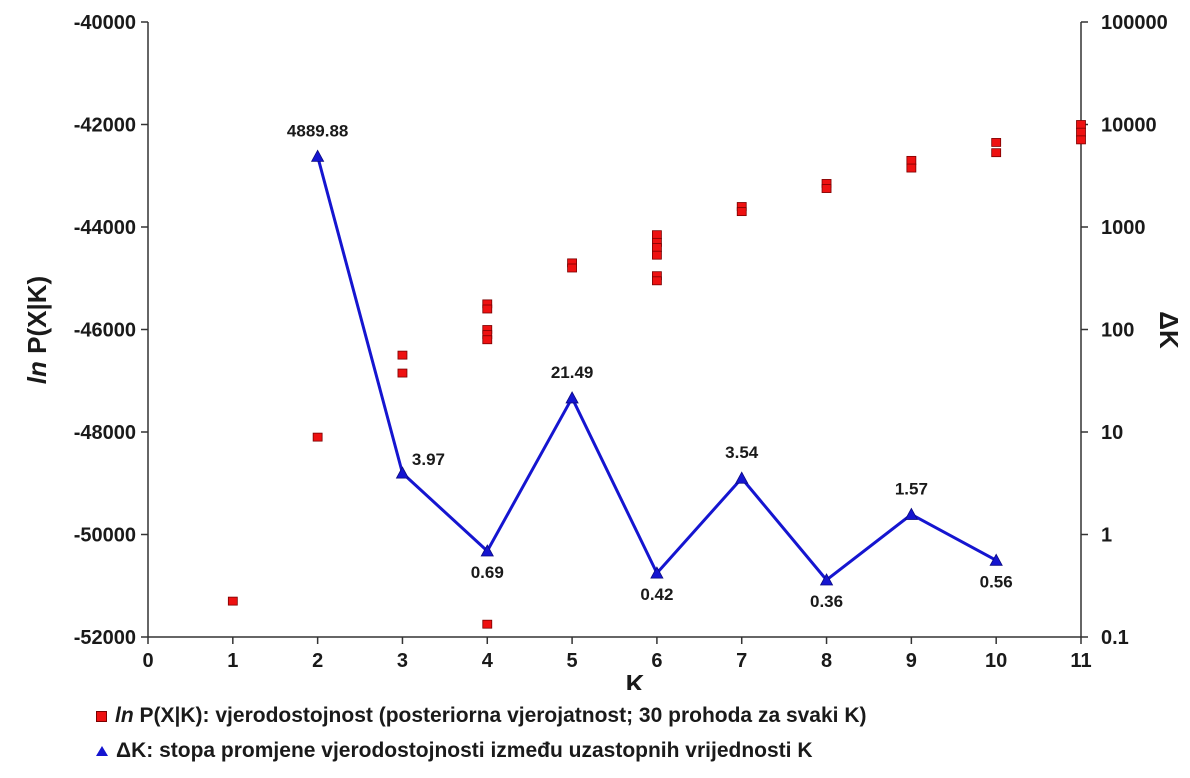  I want to click on x-tick-label: 9, so click(911, 661).